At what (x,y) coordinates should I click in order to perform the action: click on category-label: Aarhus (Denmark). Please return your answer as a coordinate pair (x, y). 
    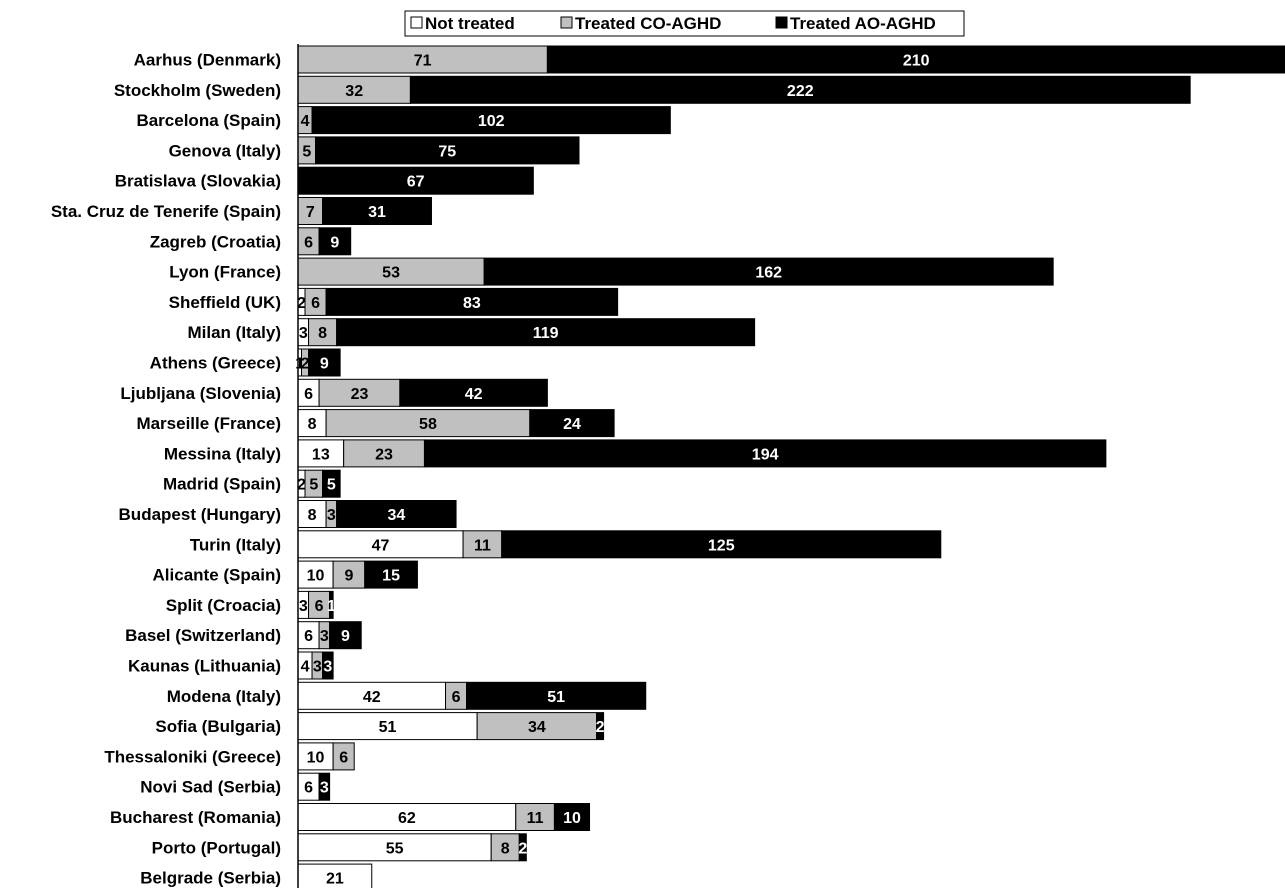
    Looking at the image, I should click on (207, 60).